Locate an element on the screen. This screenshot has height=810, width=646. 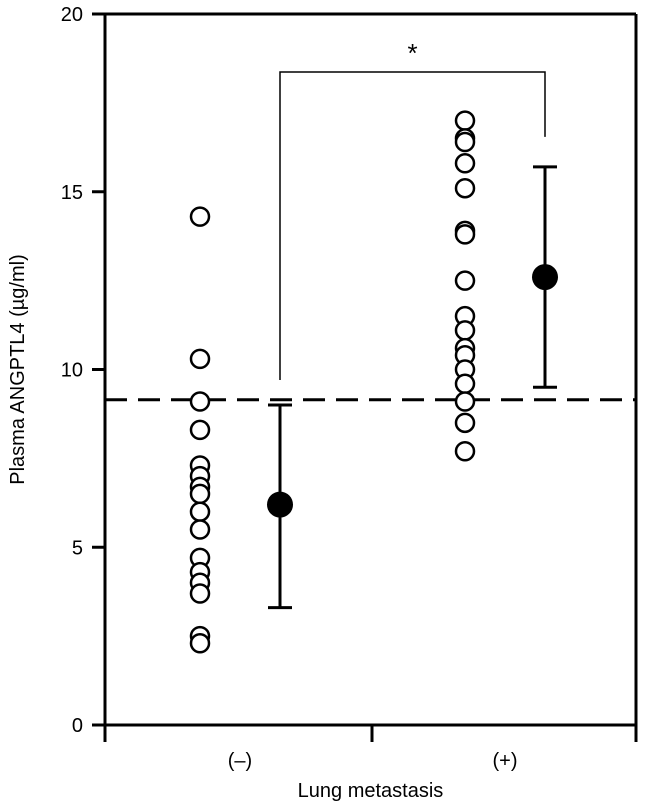
y-axis-ticks: 0 5 10 15 20 is located at coordinates (83, 370).